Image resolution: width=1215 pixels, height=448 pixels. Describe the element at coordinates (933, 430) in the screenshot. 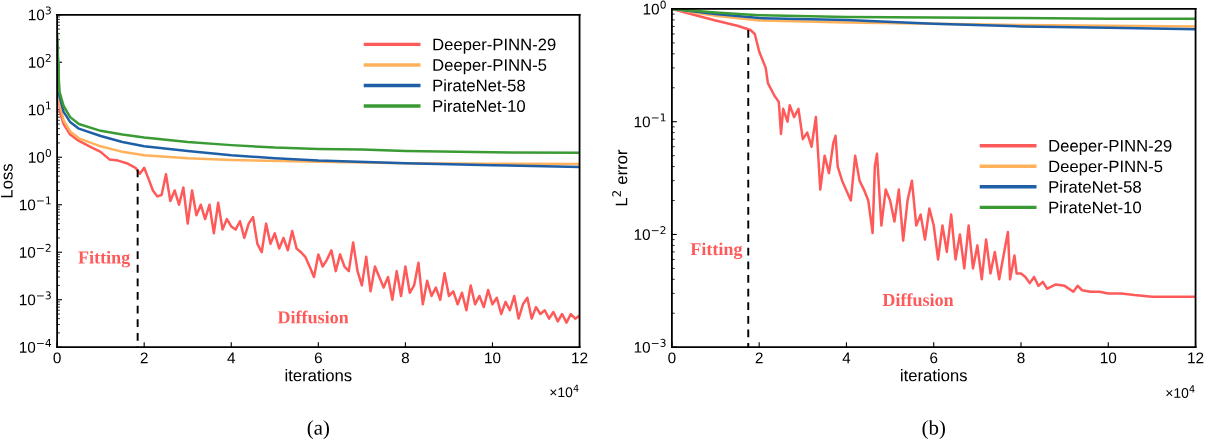

I see `text: (b)` at that location.